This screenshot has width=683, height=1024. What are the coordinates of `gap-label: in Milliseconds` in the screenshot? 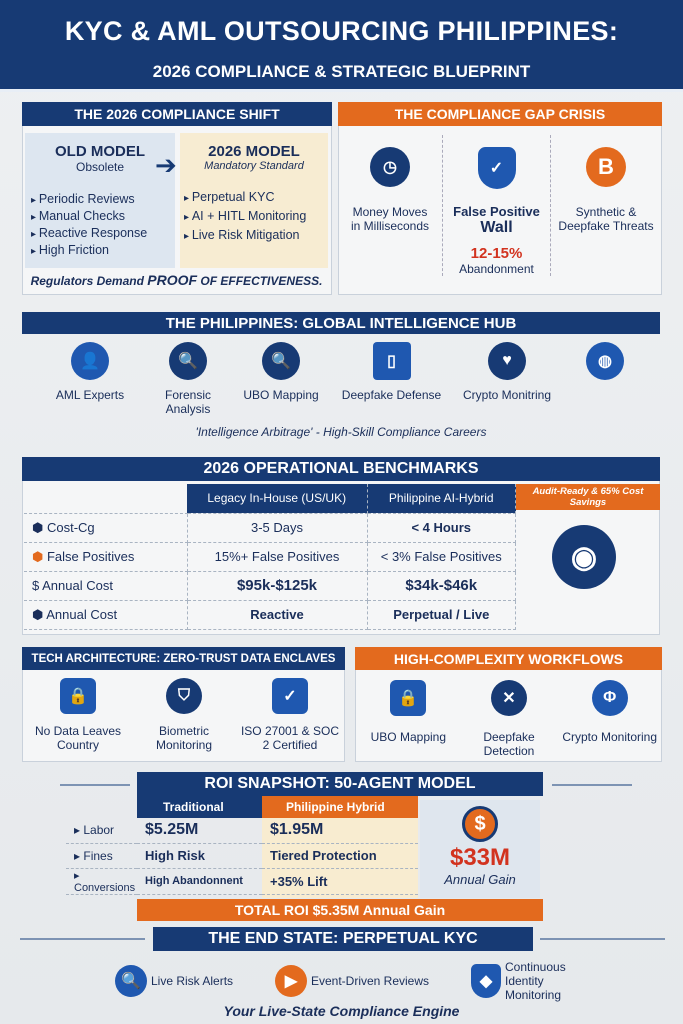 It's located at (390, 226).